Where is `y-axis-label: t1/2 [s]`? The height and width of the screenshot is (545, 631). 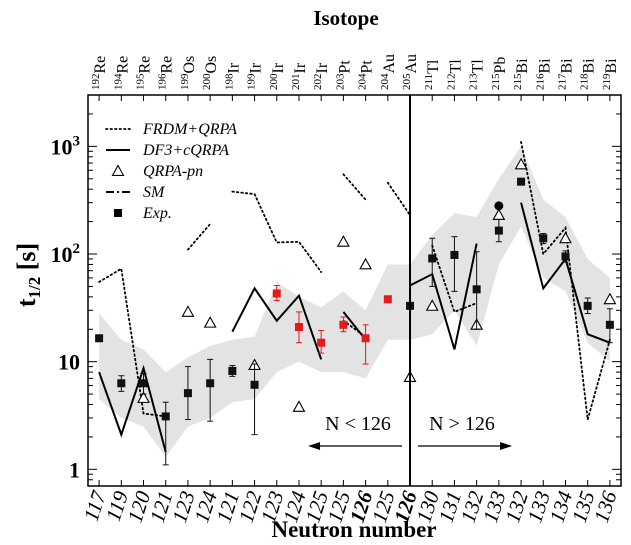
y-axis-label: t1/2 [s] is located at coordinates (28, 275).